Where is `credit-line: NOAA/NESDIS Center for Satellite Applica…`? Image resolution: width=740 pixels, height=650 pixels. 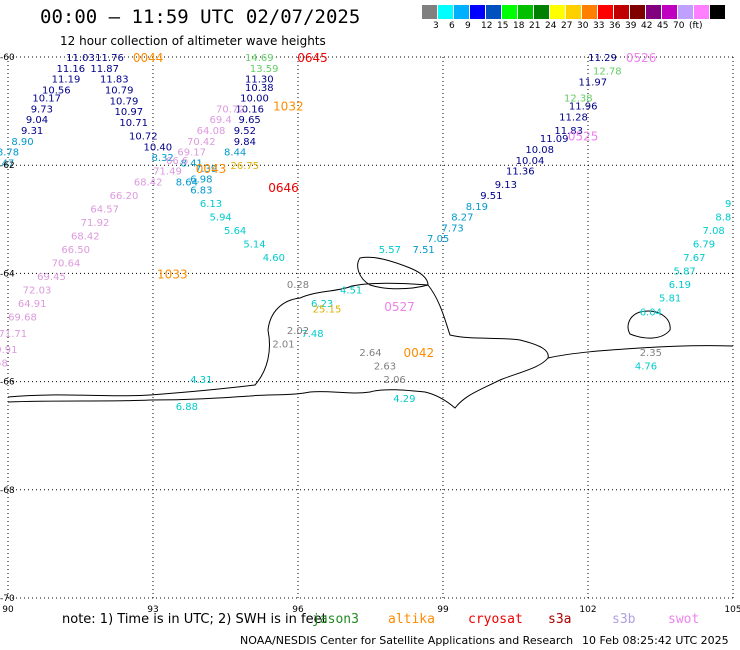
credit-line: NOAA/NESDIS Center for Satellite Applica… is located at coordinates (407, 640).